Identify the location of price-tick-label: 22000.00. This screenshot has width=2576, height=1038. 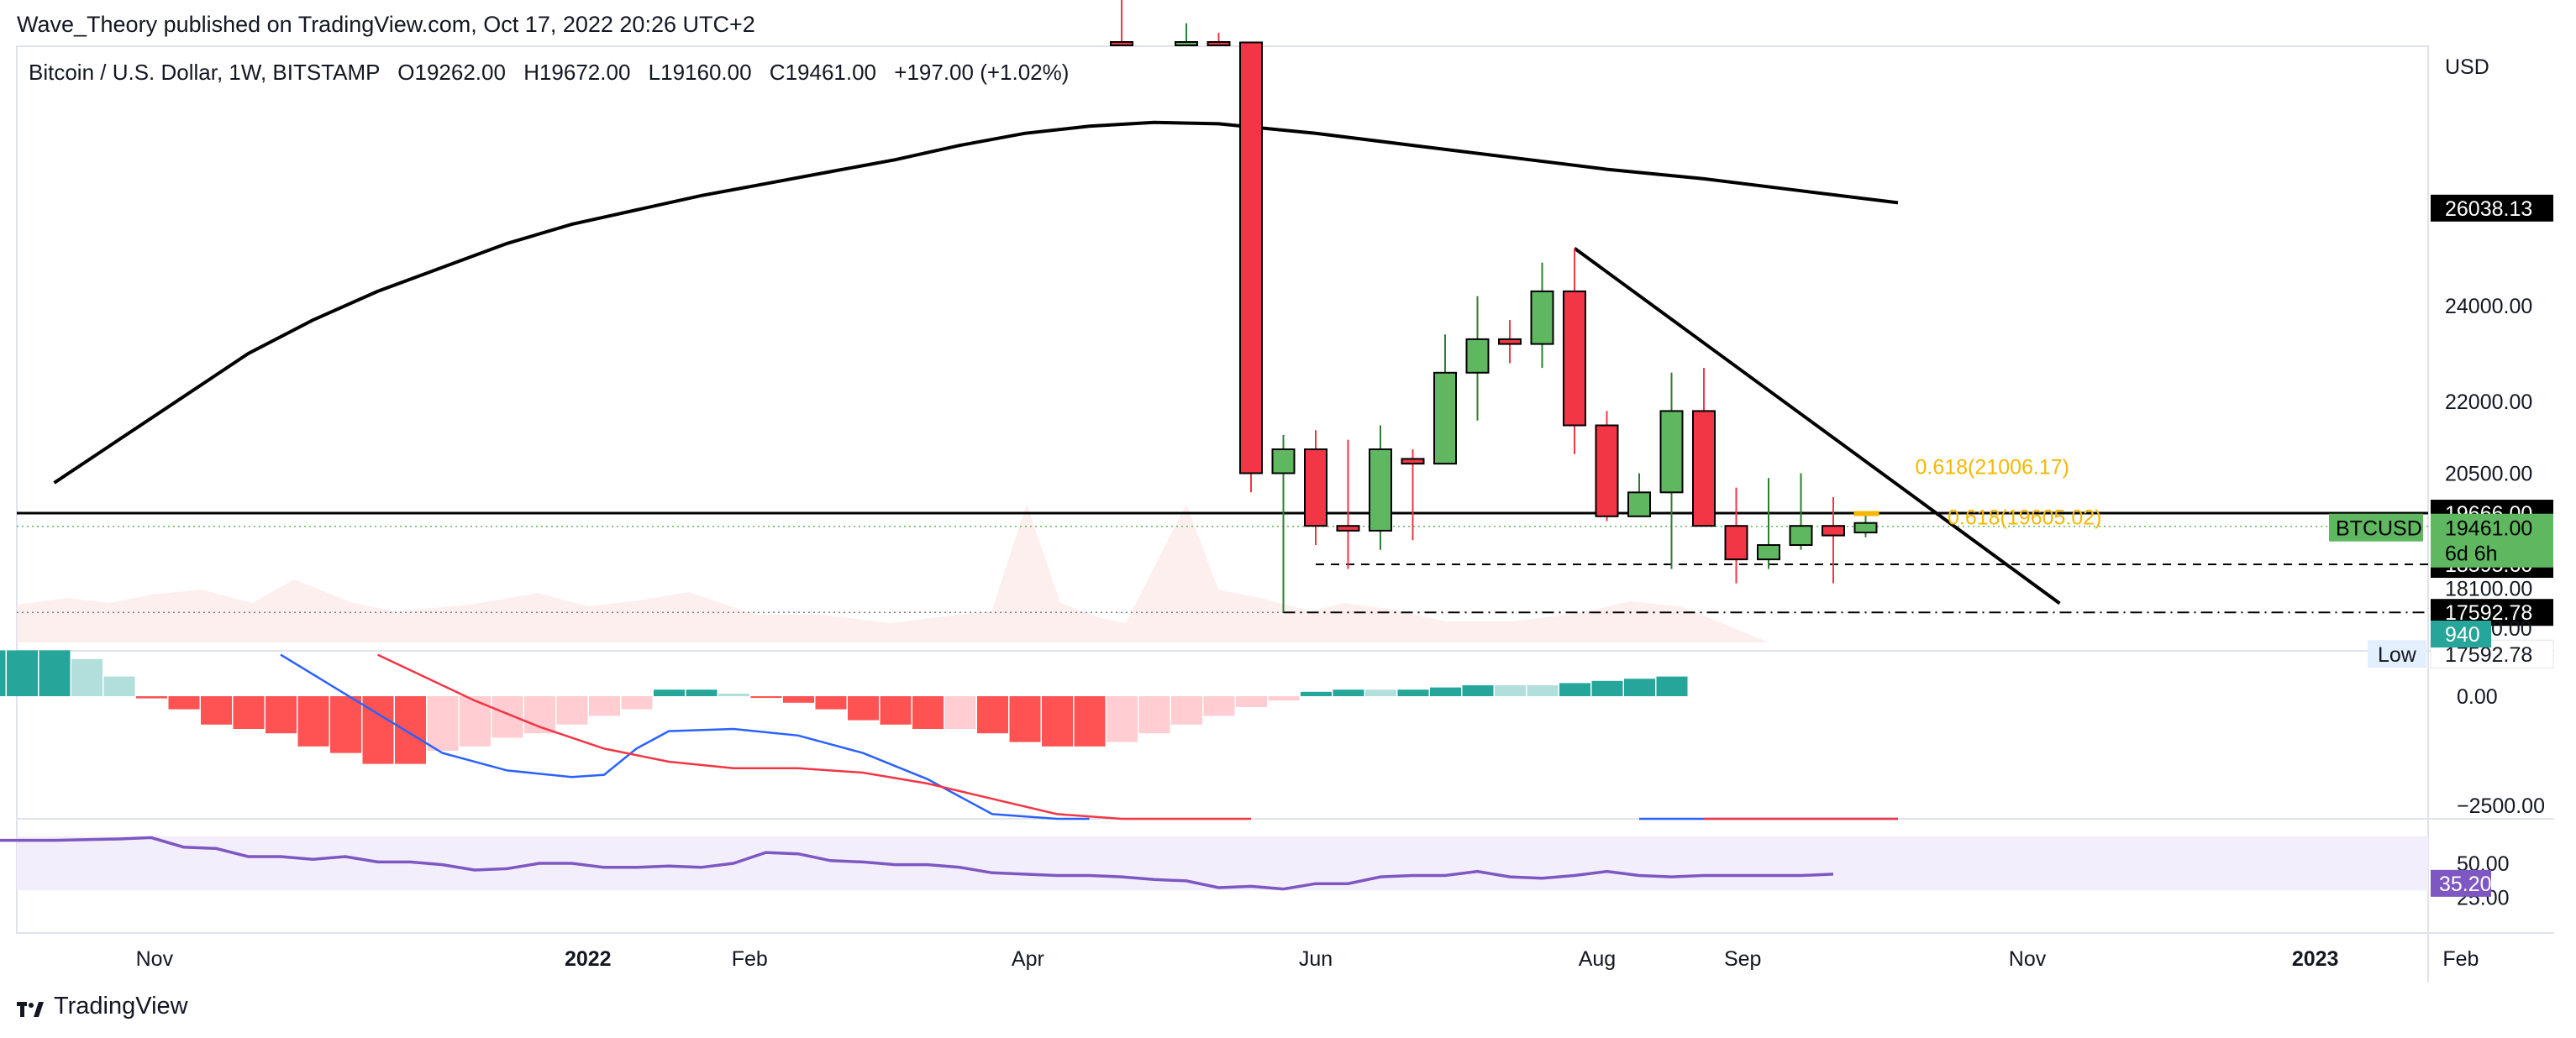
(2488, 402).